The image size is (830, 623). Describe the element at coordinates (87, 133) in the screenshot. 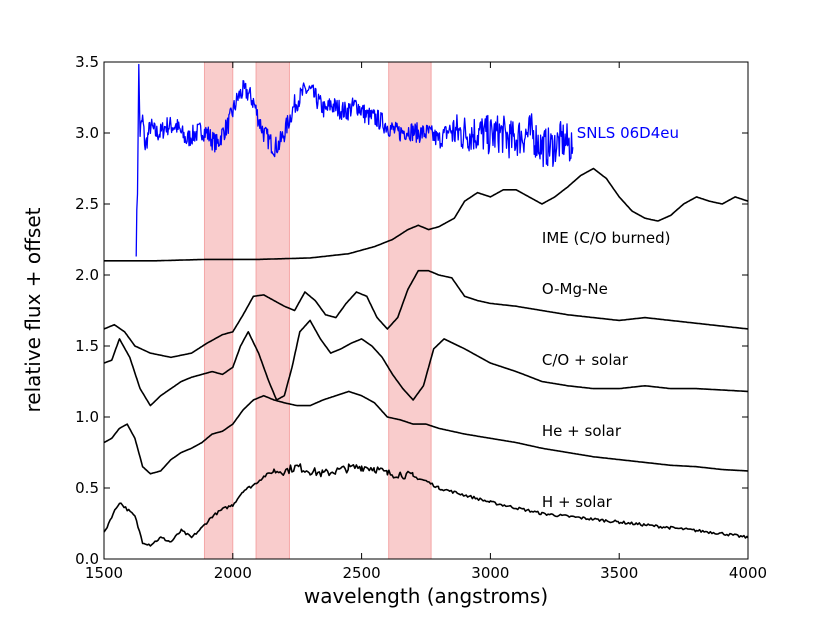

I see `y-tick-label: 3.0` at that location.